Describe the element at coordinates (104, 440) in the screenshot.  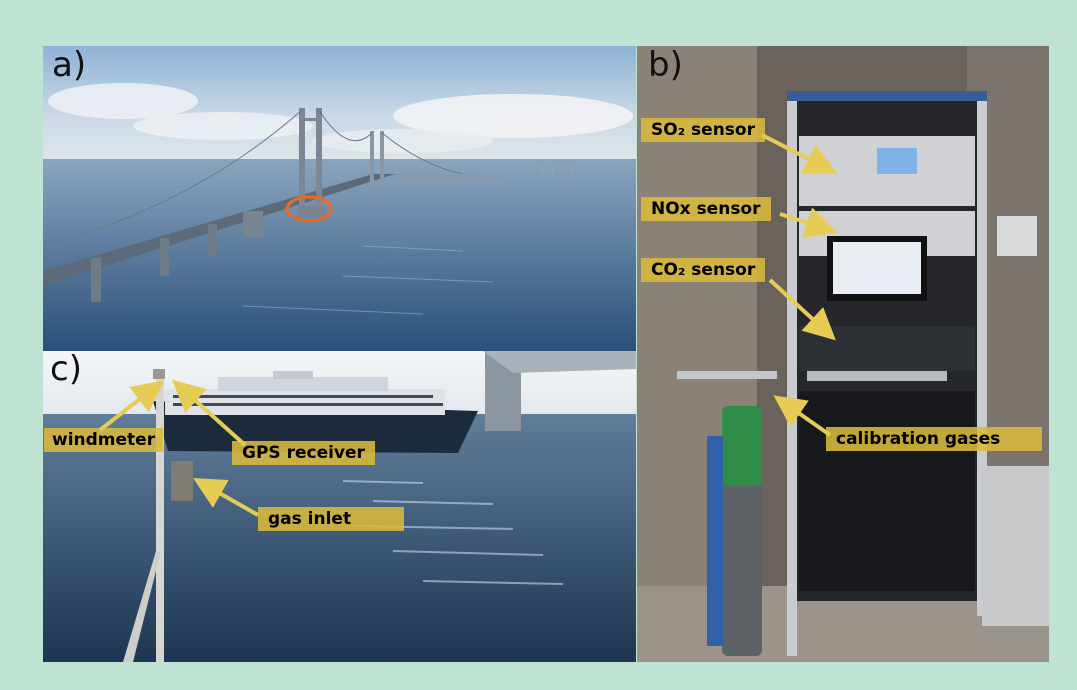
I see `windmeter-label: windmeter` at that location.